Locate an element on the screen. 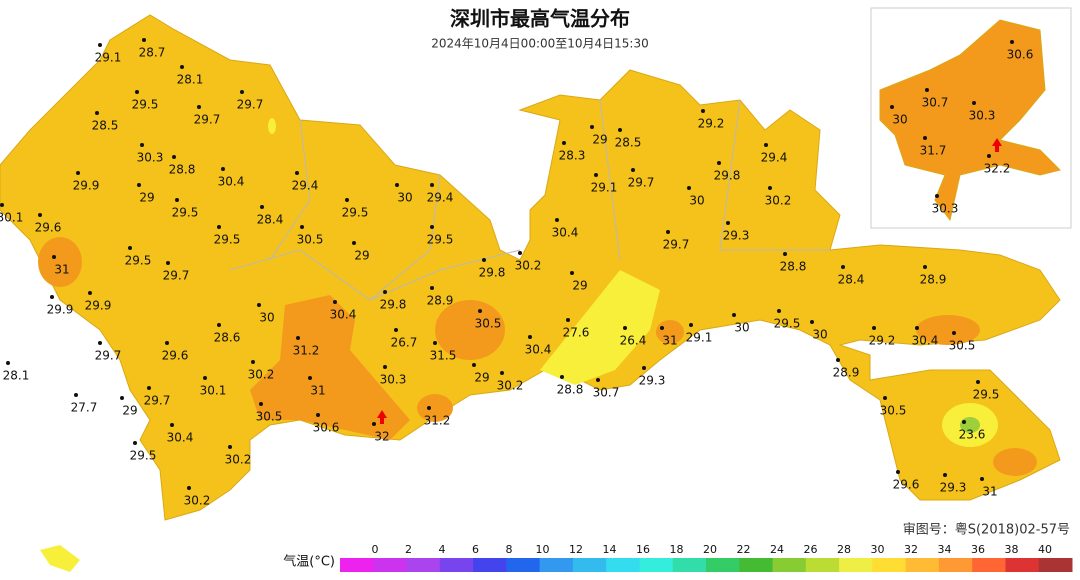  station-value: 28.8 is located at coordinates (182, 170).